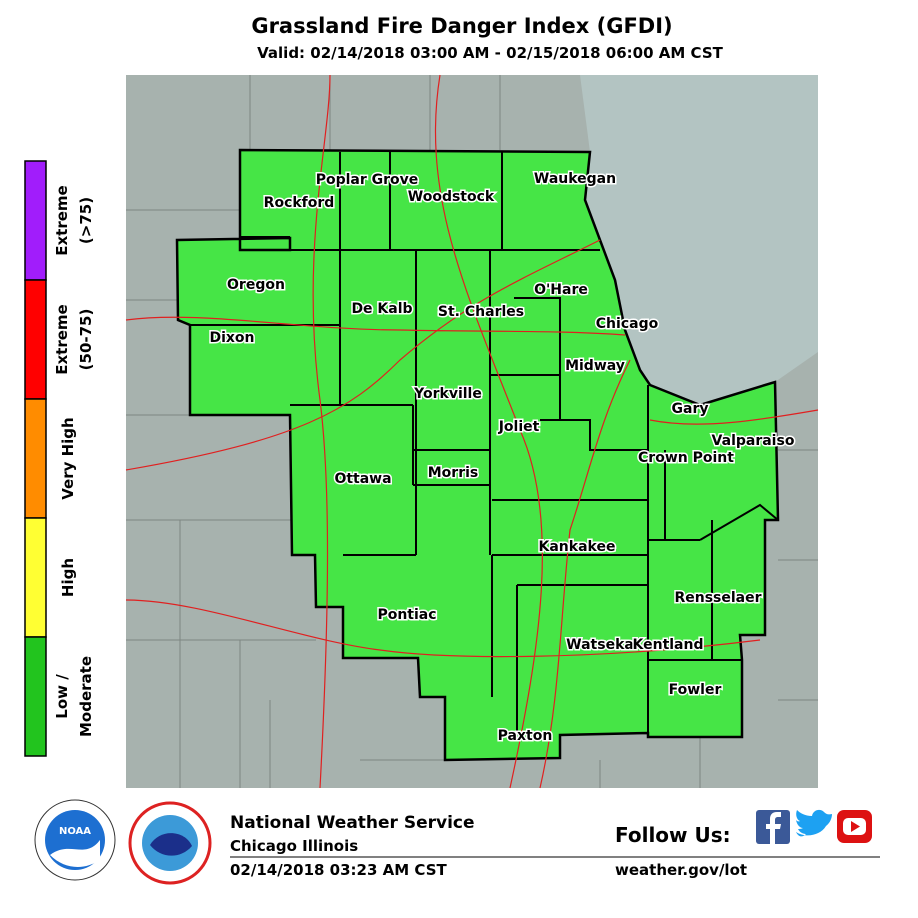  Describe the element at coordinates (231, 338) in the screenshot. I see `place-label: Dixon` at that location.